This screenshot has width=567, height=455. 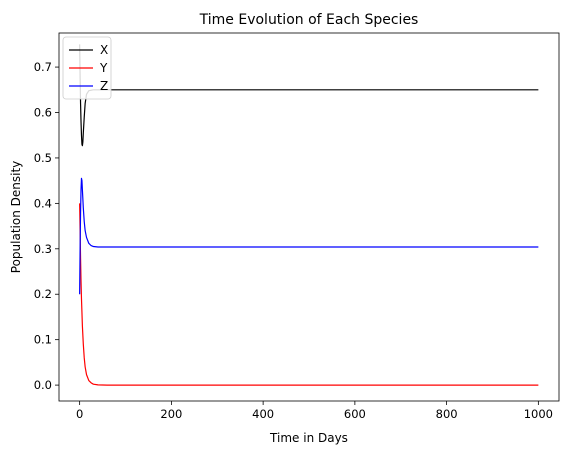 I want to click on y-tick-label: 0.3, so click(x=43, y=249).